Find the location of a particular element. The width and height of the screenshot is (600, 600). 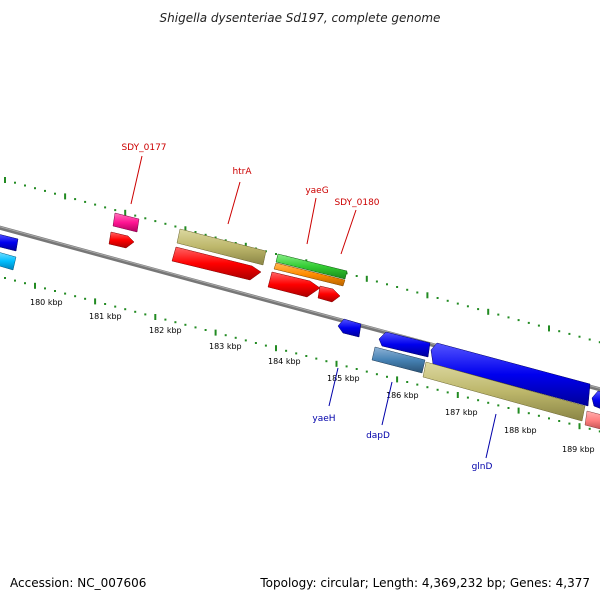

gene-blue-right is located at coordinates (595, 400).